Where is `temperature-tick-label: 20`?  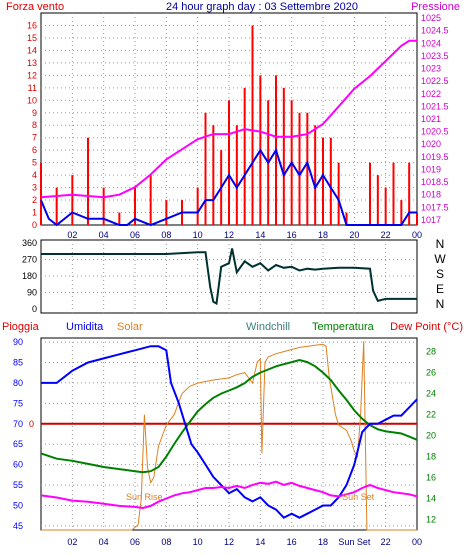
temperature-tick-label: 20 is located at coordinates (431, 436).